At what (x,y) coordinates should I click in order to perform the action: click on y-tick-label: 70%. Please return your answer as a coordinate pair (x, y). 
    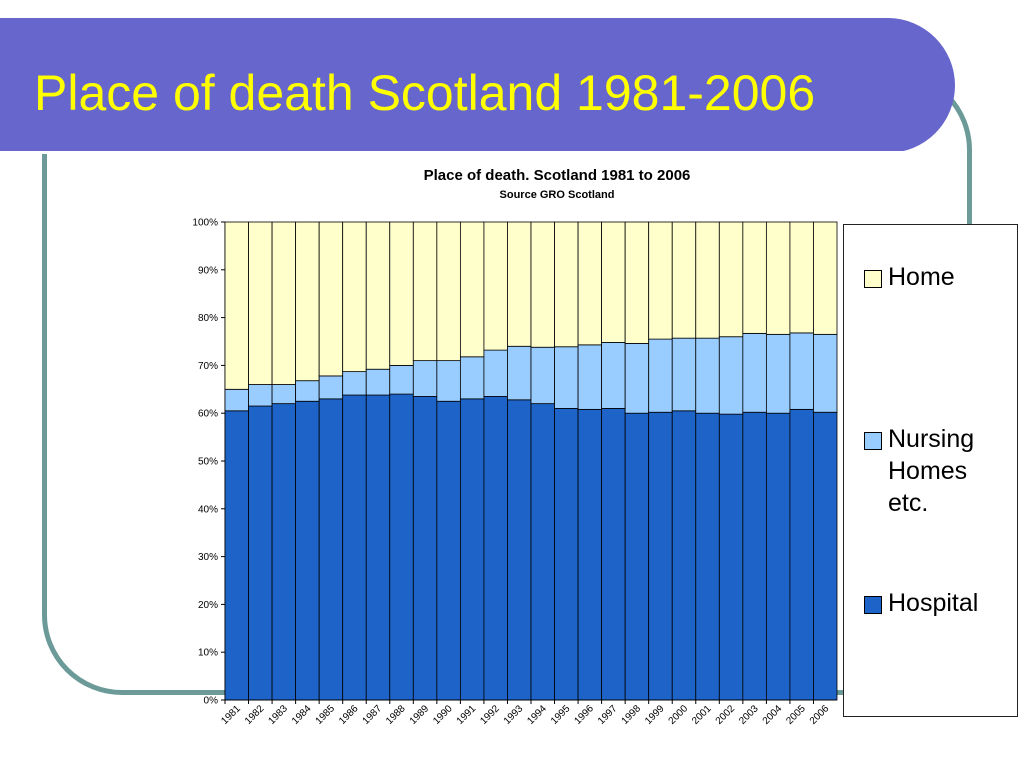
    Looking at the image, I should click on (208, 366).